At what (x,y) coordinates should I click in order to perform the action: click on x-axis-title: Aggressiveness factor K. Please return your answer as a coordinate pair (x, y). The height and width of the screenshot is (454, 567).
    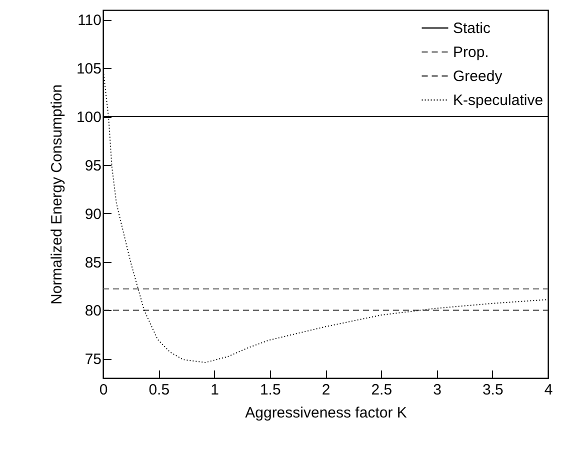
    Looking at the image, I should click on (326, 413).